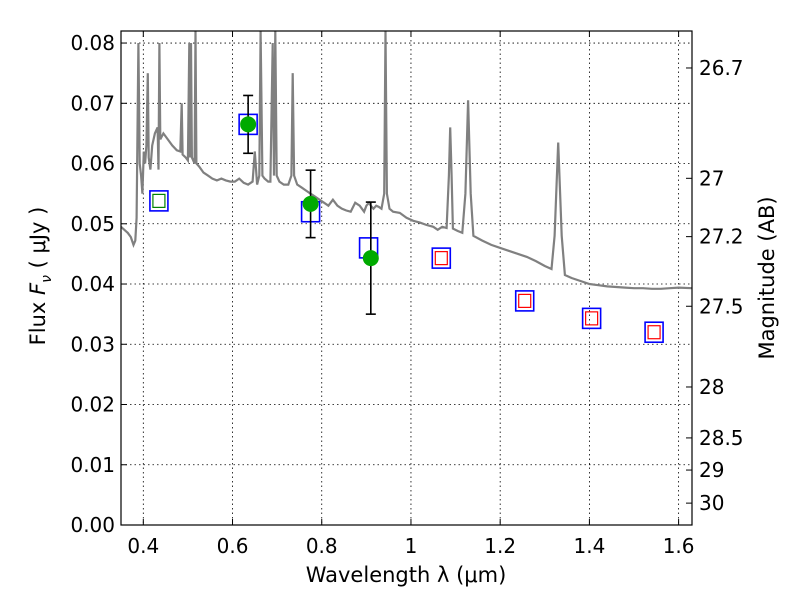 The height and width of the screenshot is (600, 800). I want to click on y-axis-label-subscript: ν, so click(47, 279).